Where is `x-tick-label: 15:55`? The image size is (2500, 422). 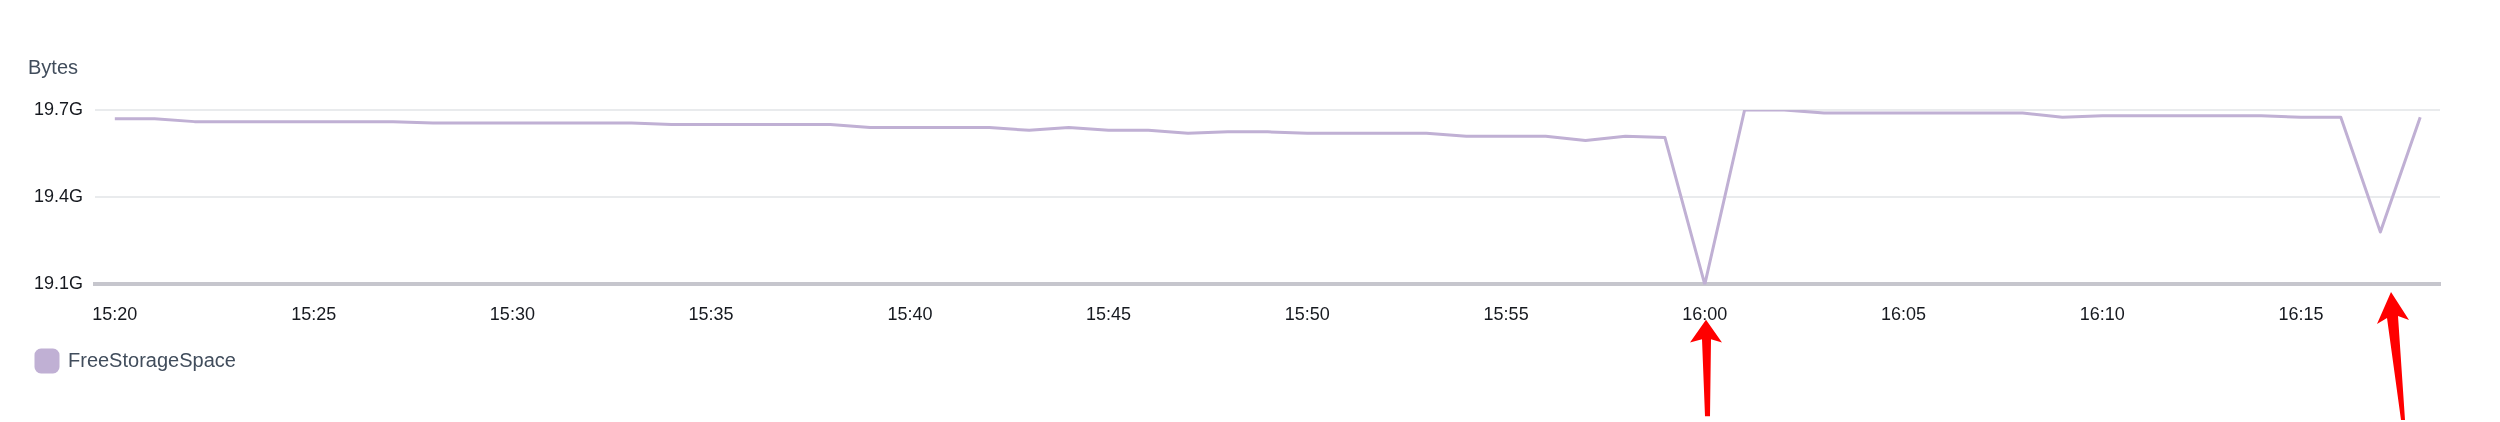
x-tick-label: 15:55 is located at coordinates (1506, 314).